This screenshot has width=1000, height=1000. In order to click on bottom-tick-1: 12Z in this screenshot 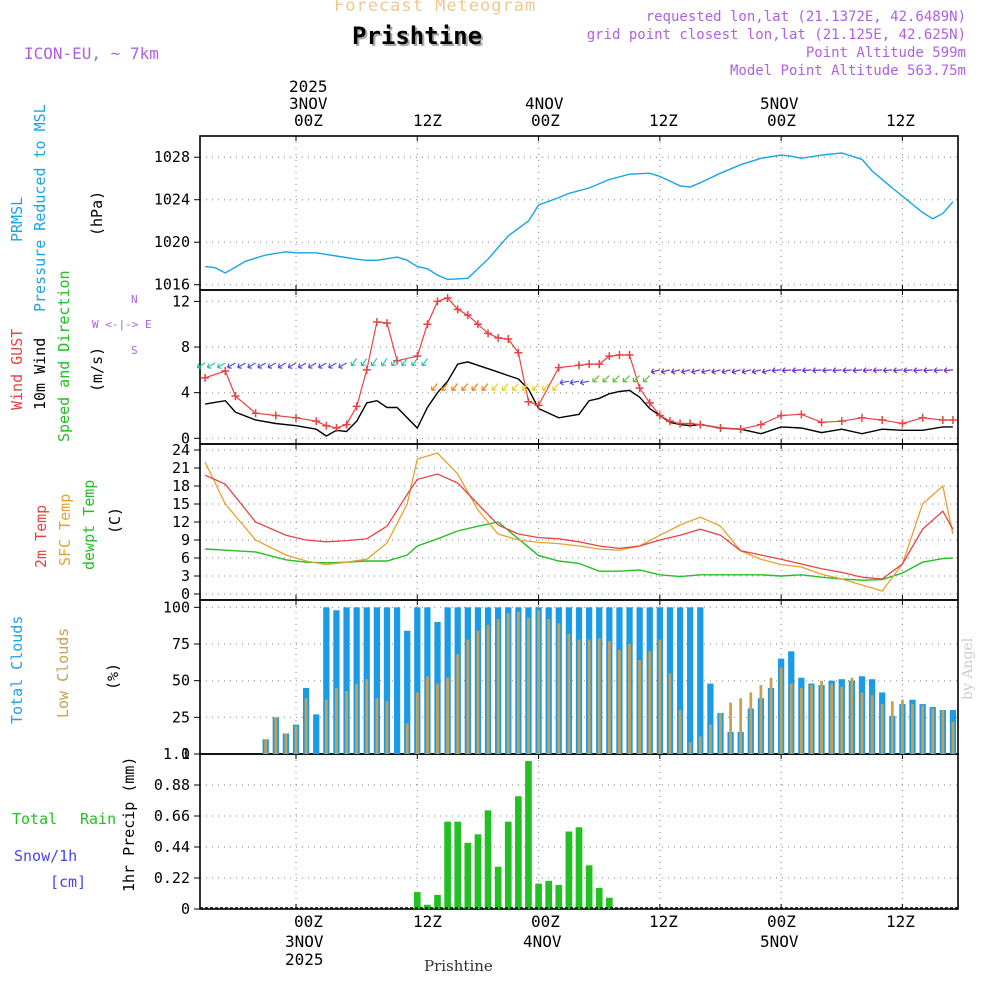, I will do `click(427, 921)`.